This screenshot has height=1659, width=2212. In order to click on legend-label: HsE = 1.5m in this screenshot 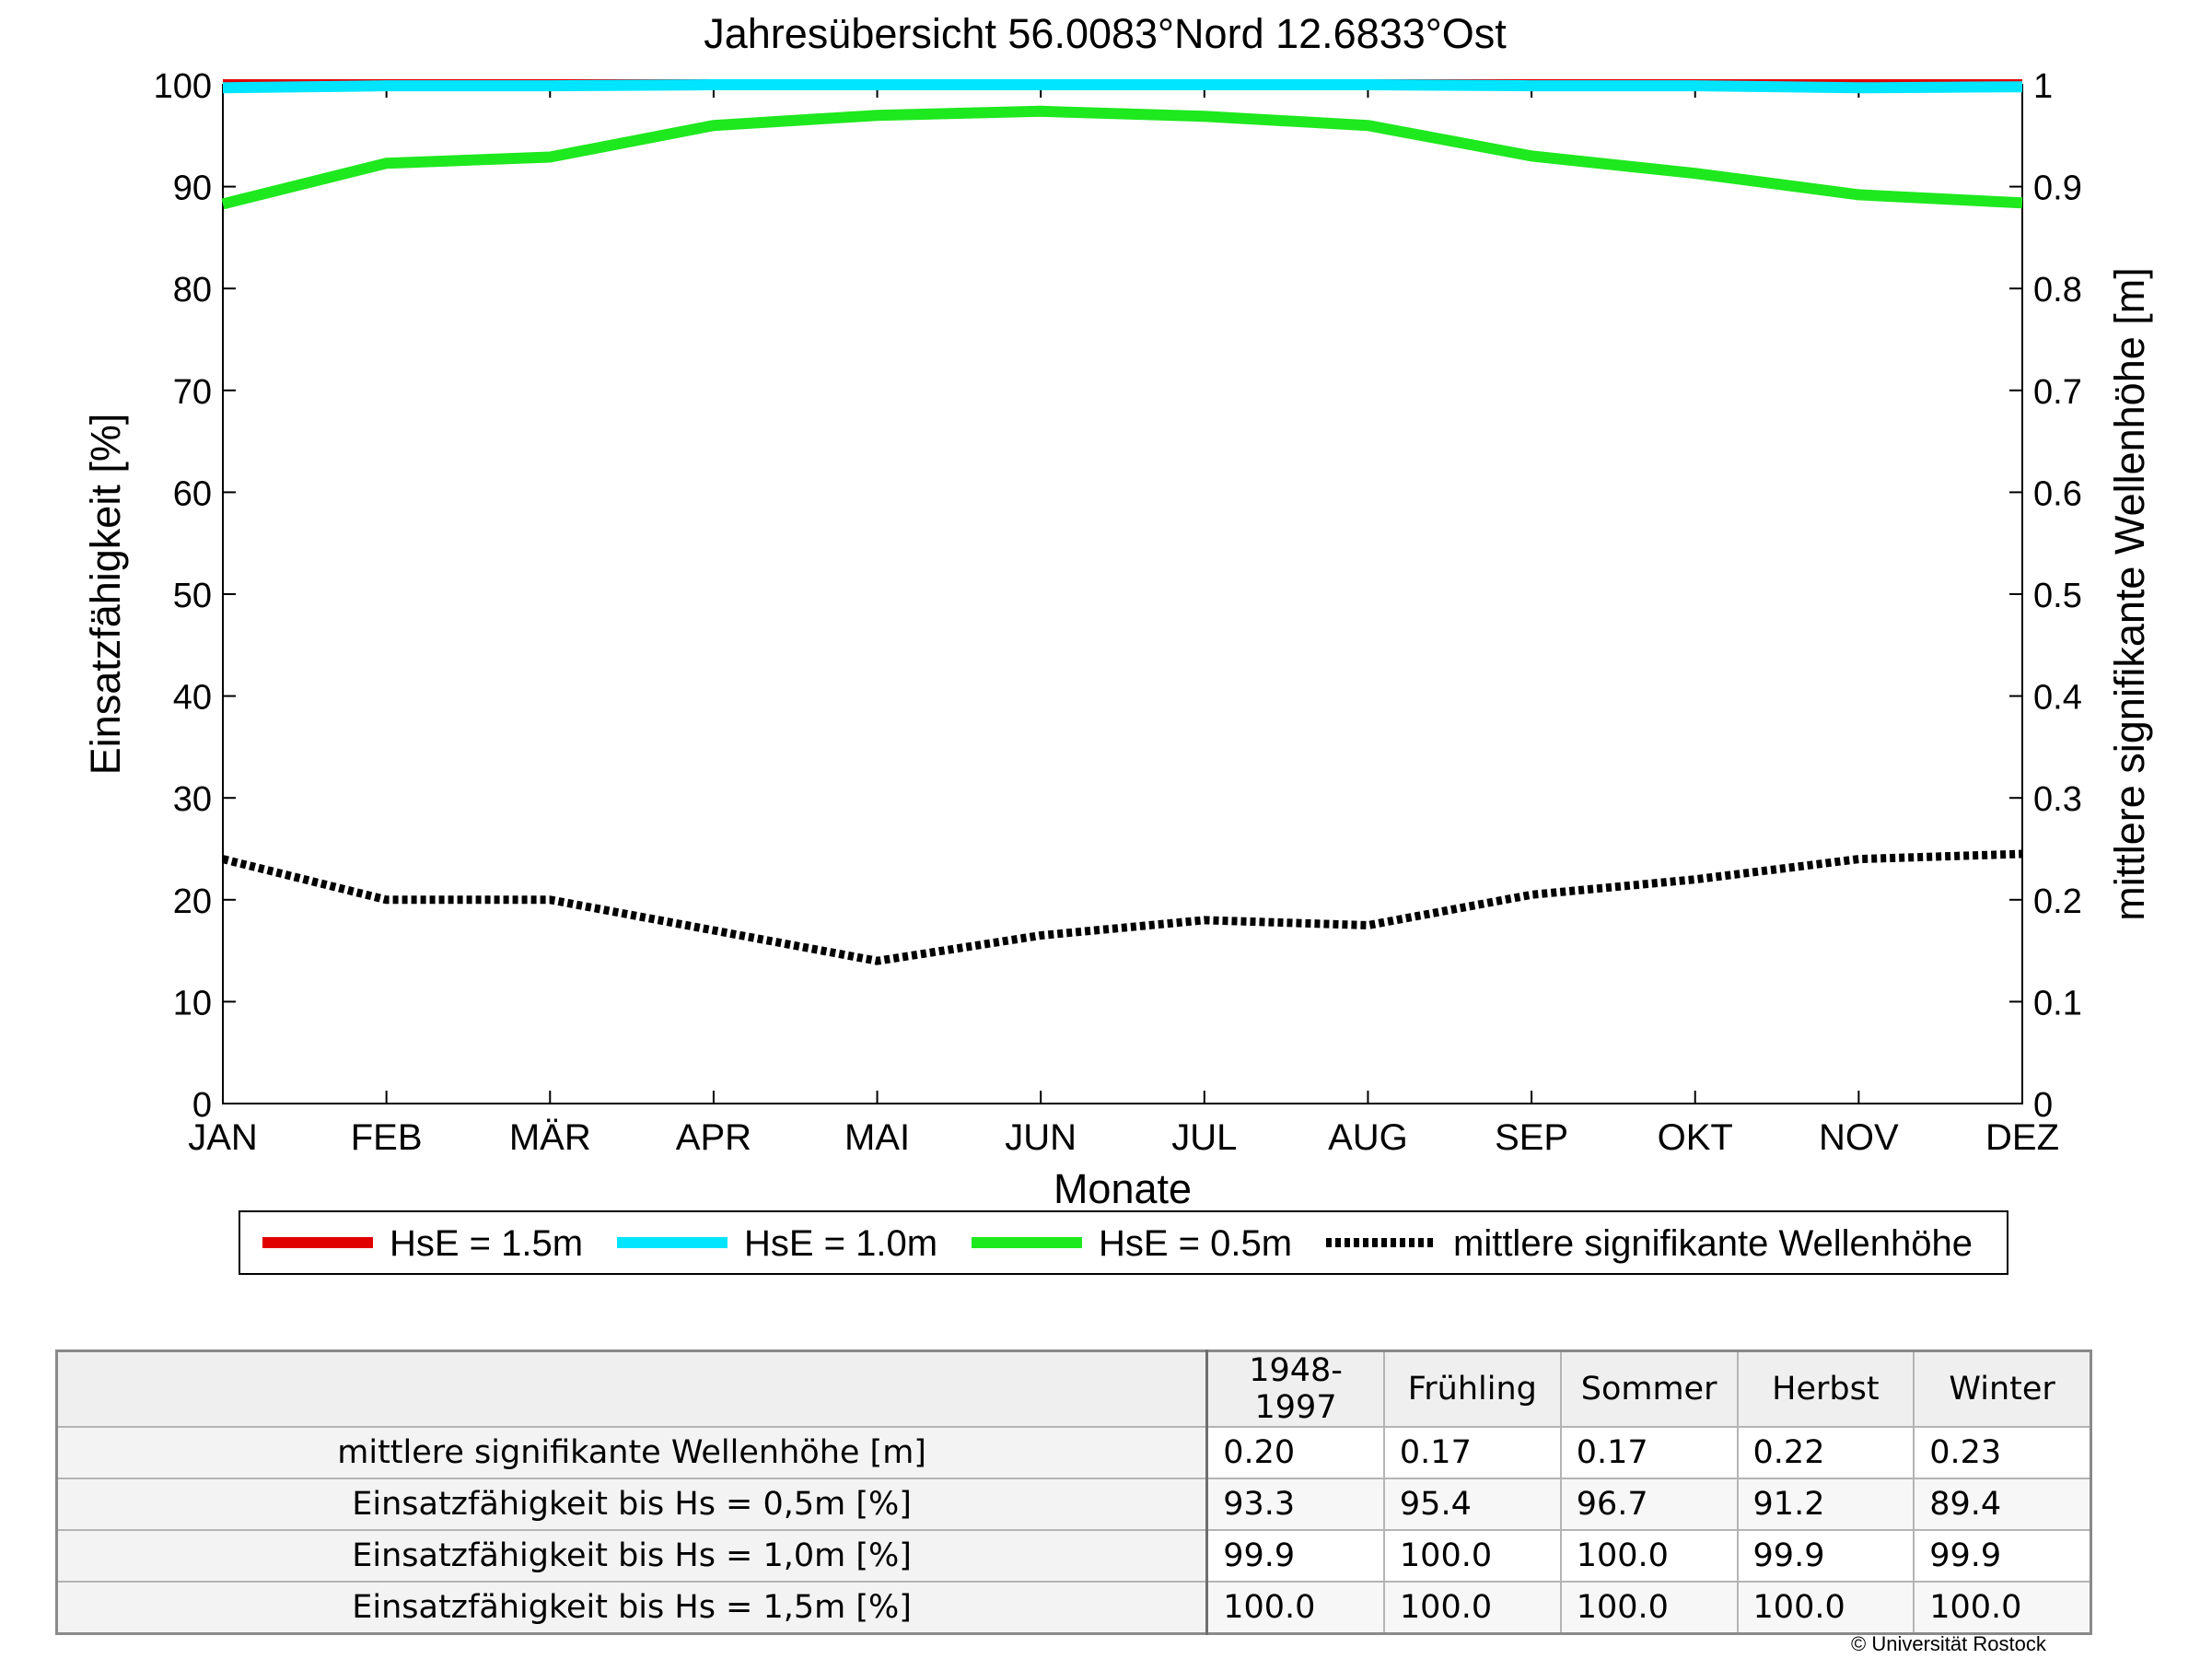, I will do `click(487, 1243)`.